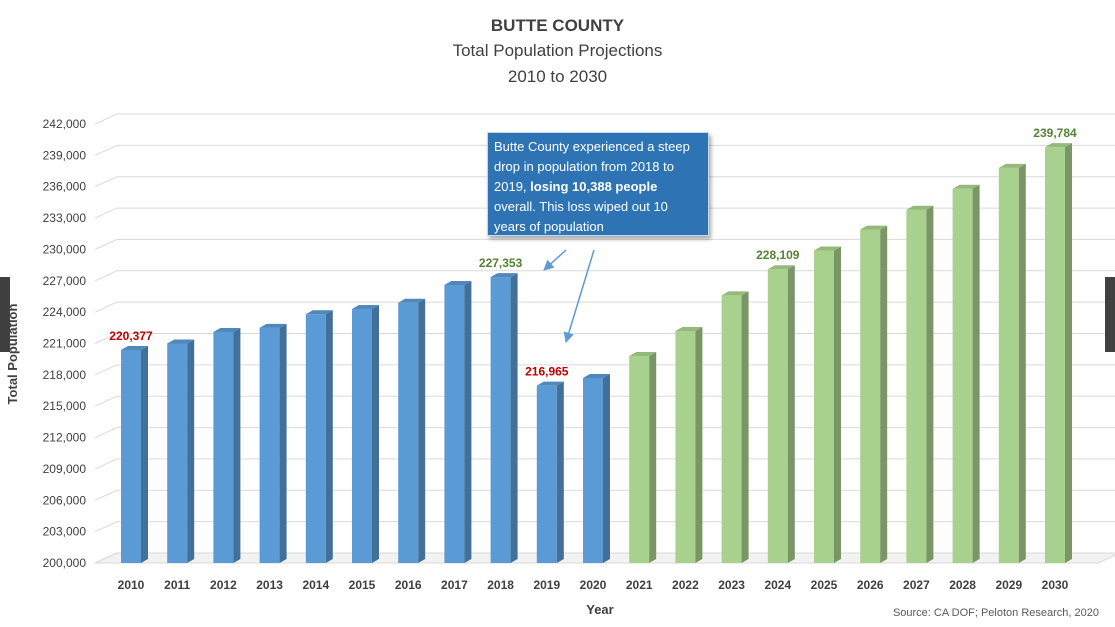  What do you see at coordinates (65, 281) in the screenshot?
I see `y-tick-label: 227,000` at bounding box center [65, 281].